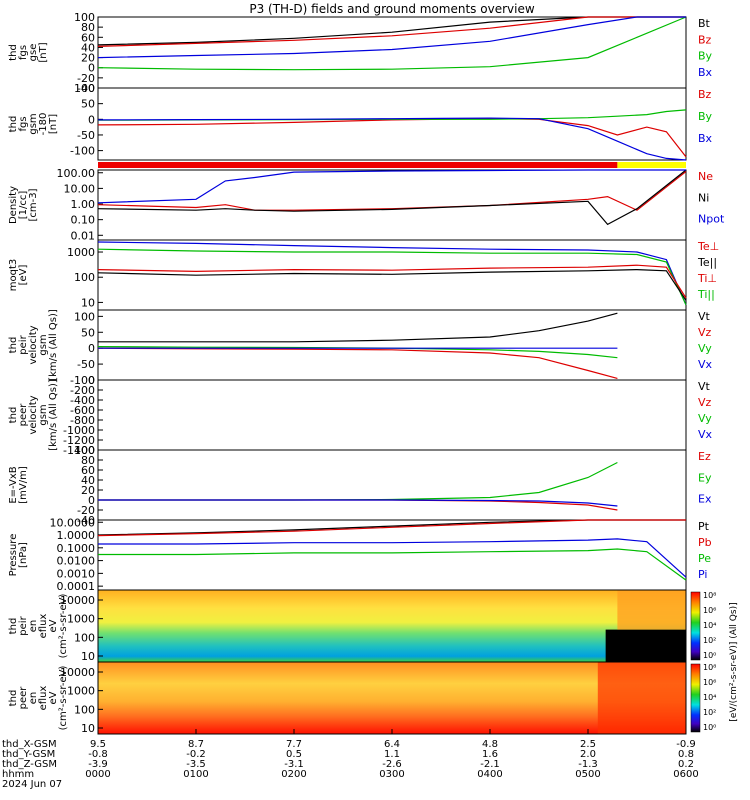 The height and width of the screenshot is (800, 750). Describe the element at coordinates (13, 484) in the screenshot. I see `y-axis-label: E=-VxB` at that location.